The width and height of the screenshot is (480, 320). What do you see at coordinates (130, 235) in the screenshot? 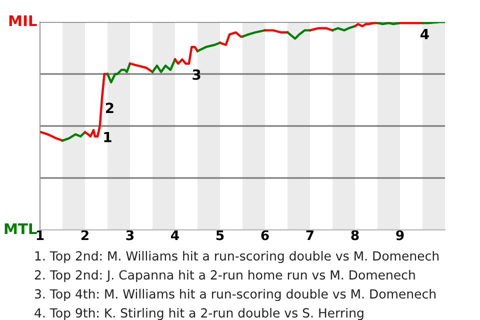
I see `x-tick-label: 3` at bounding box center [130, 235].